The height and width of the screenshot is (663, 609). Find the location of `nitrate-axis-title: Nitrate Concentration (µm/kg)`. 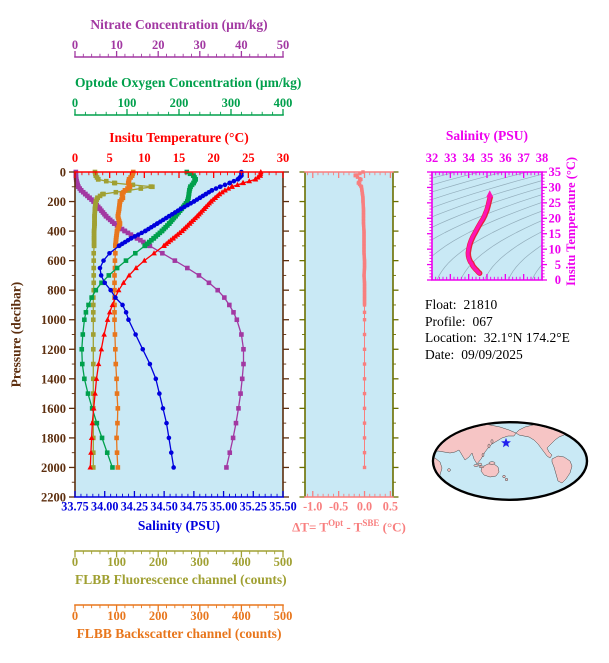

nitrate-axis-title: Nitrate Concentration (µm/kg) is located at coordinates (179, 24).